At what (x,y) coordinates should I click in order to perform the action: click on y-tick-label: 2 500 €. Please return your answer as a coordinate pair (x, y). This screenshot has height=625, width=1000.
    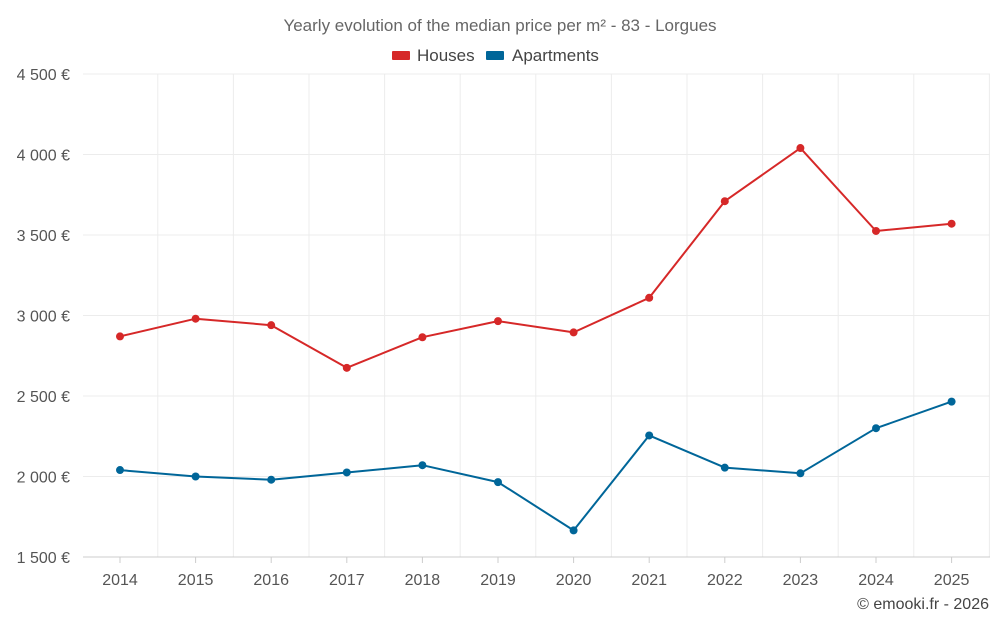
    Looking at the image, I should click on (43, 397).